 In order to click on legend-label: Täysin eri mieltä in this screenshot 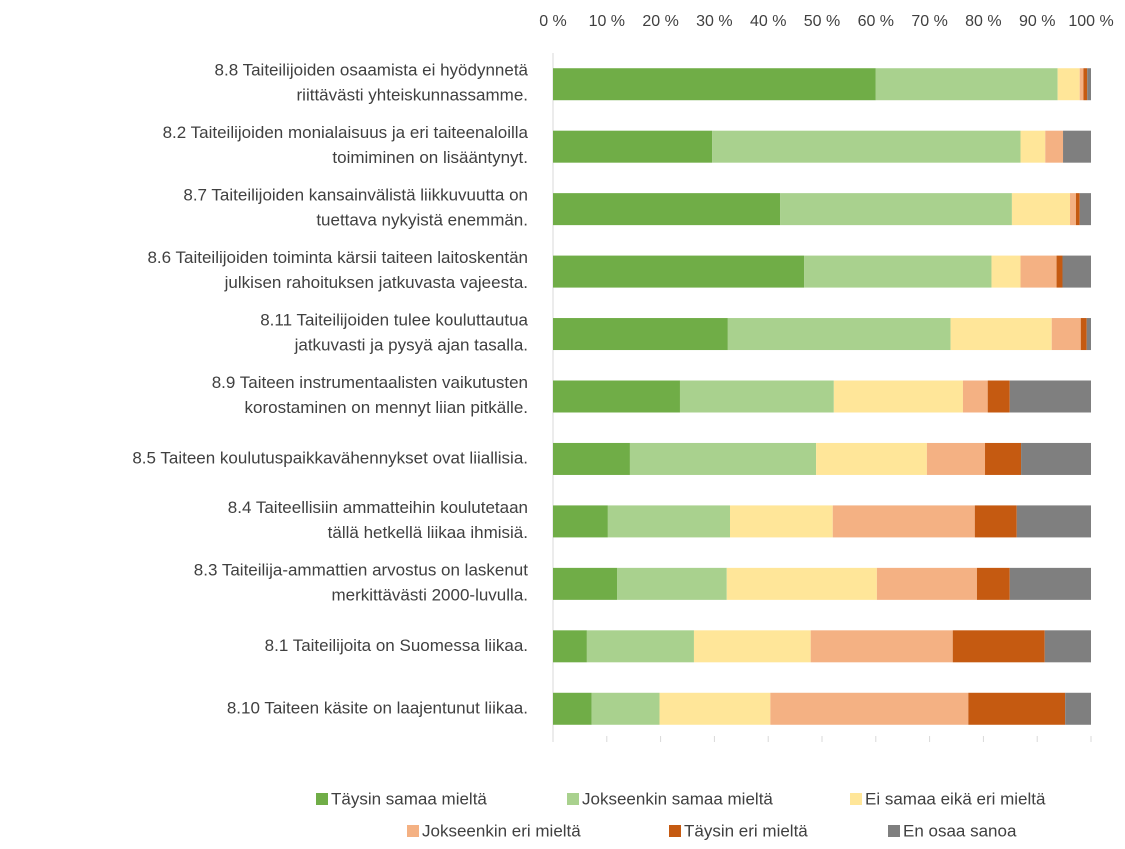, I will do `click(746, 830)`.